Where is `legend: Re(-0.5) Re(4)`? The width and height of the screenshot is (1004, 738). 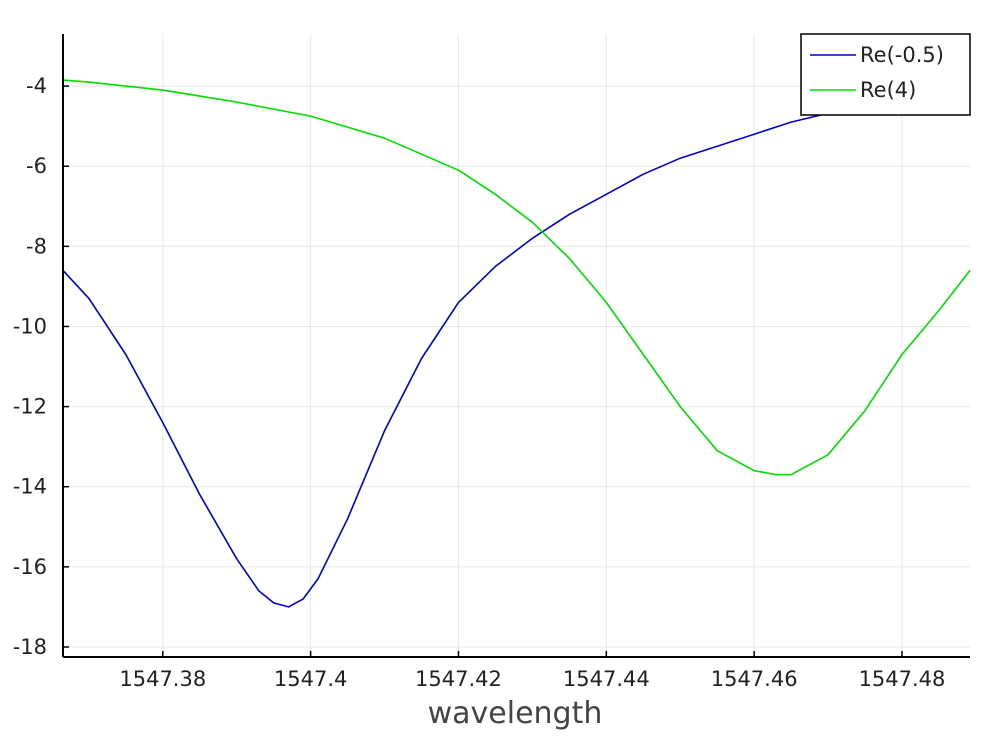
legend: Re(-0.5) Re(4) is located at coordinates (885, 74).